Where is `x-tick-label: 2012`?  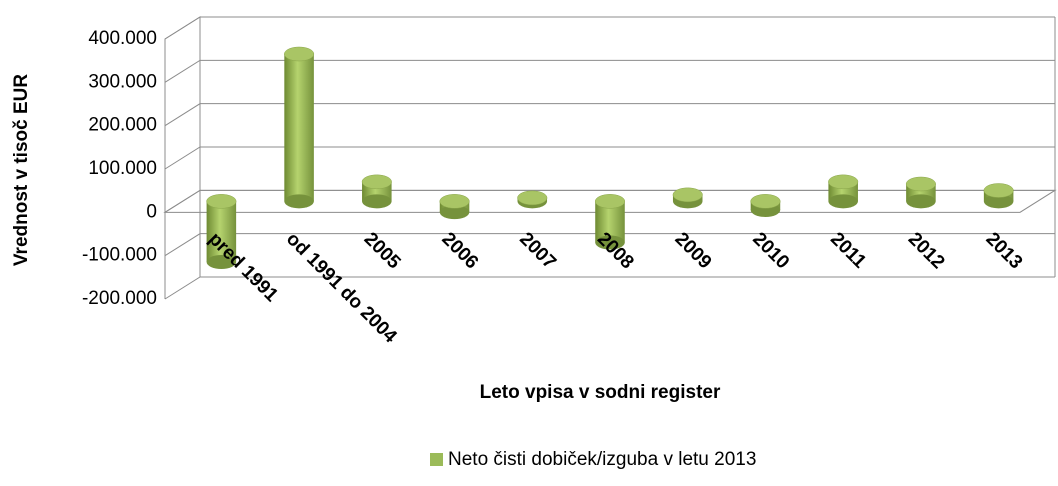 x-tick-label: 2012 is located at coordinates (926, 251).